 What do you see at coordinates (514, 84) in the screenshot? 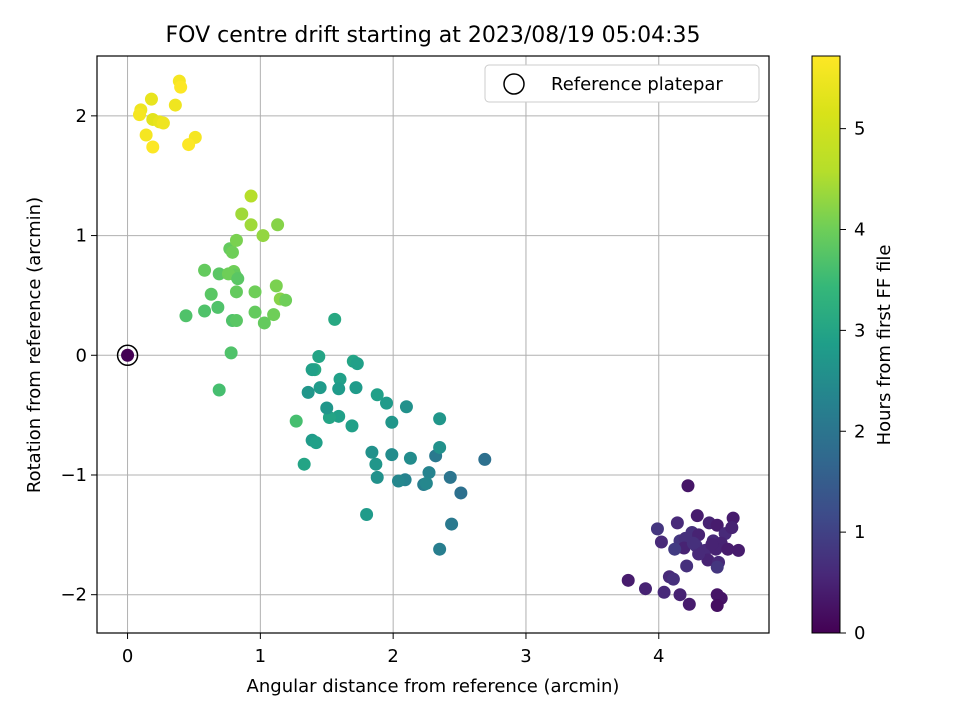
I see `legend-reference-marker` at bounding box center [514, 84].